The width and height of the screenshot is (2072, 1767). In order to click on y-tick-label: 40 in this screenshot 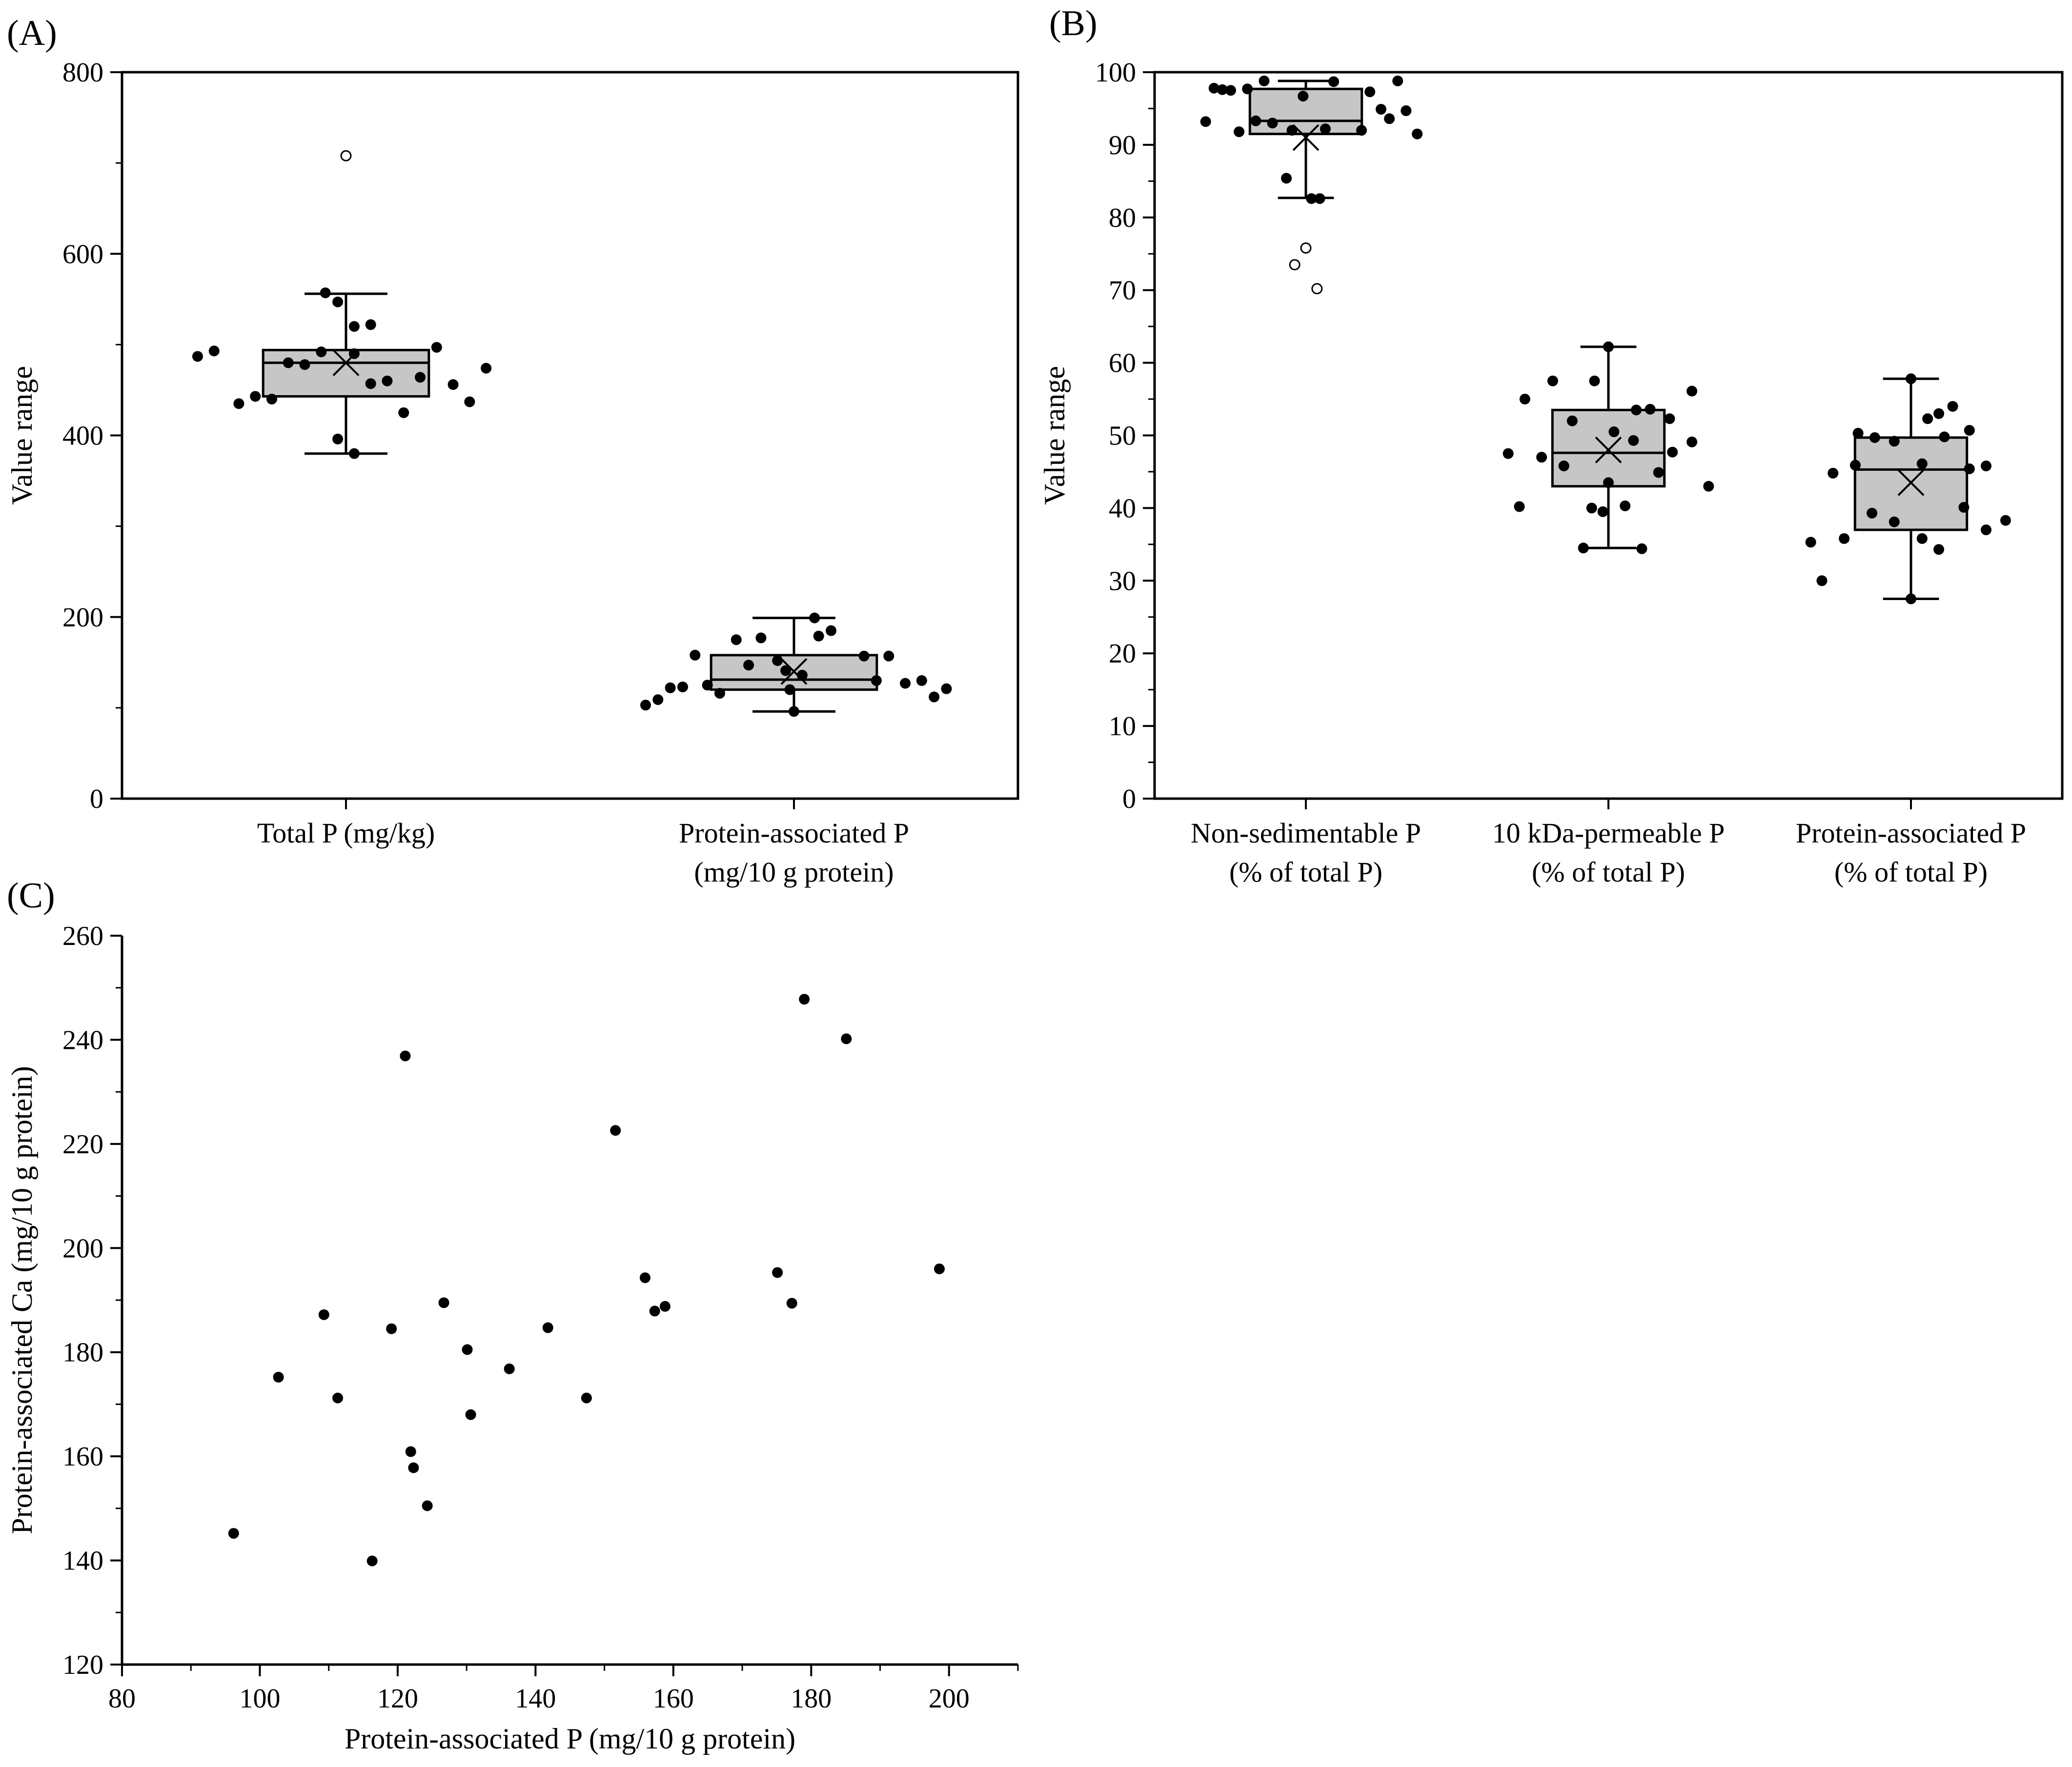, I will do `click(1122, 508)`.